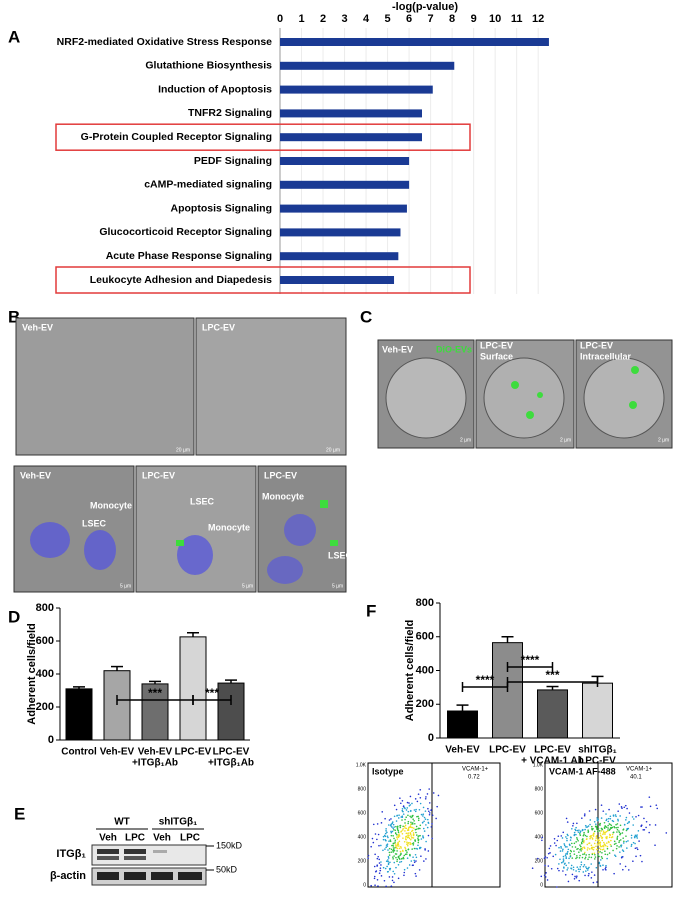  What do you see at coordinates (340, 555) in the screenshot?
I see `arrow-label: LSEC` at bounding box center [340, 555].